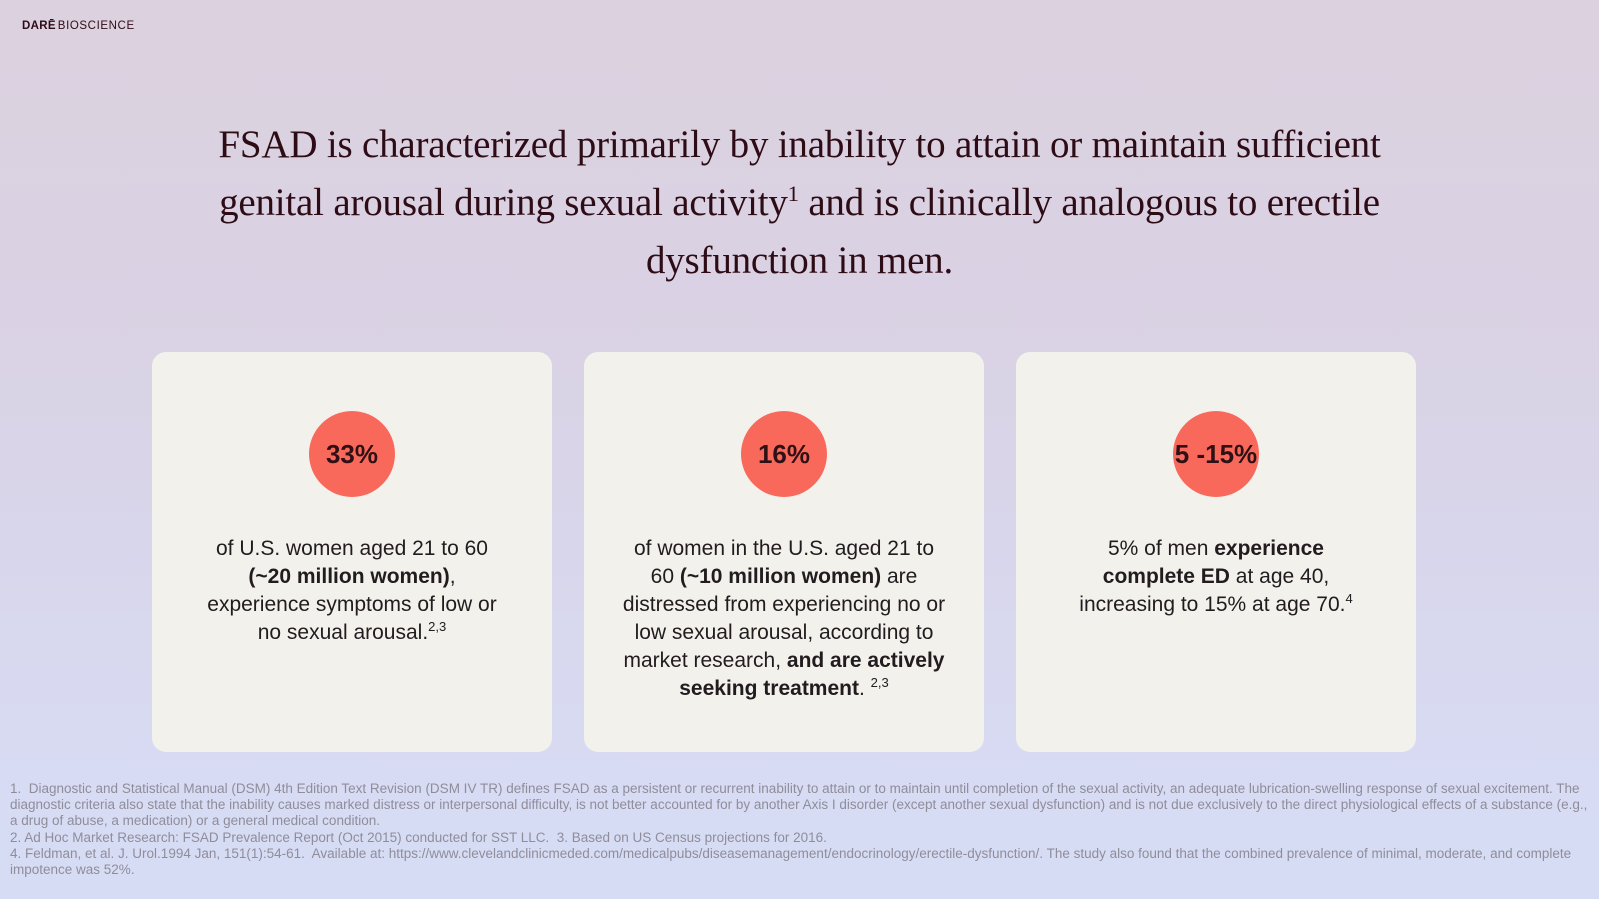 The image size is (1599, 899). I want to click on logo-word-dare: DARĒ, so click(39, 26).